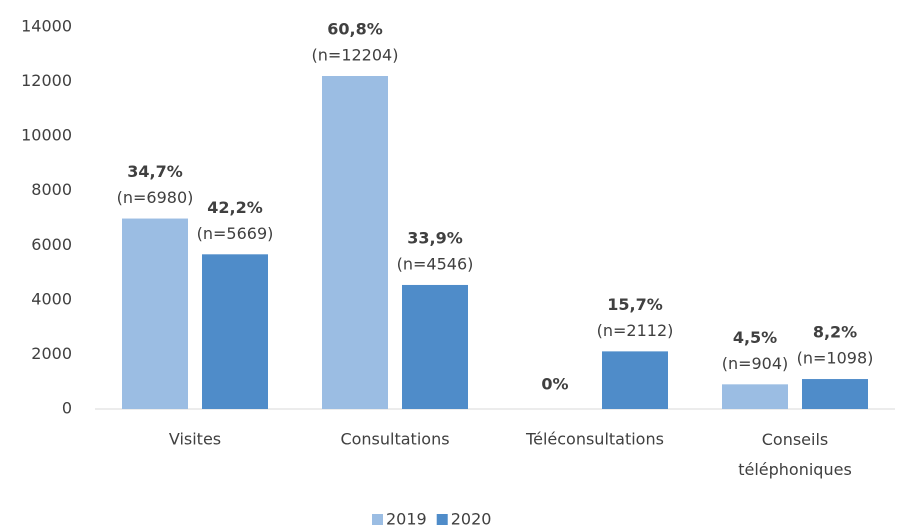 Image resolution: width=907 pixels, height=531 pixels. What do you see at coordinates (755, 337) in the screenshot?
I see `share-label: 4,5%` at bounding box center [755, 337].